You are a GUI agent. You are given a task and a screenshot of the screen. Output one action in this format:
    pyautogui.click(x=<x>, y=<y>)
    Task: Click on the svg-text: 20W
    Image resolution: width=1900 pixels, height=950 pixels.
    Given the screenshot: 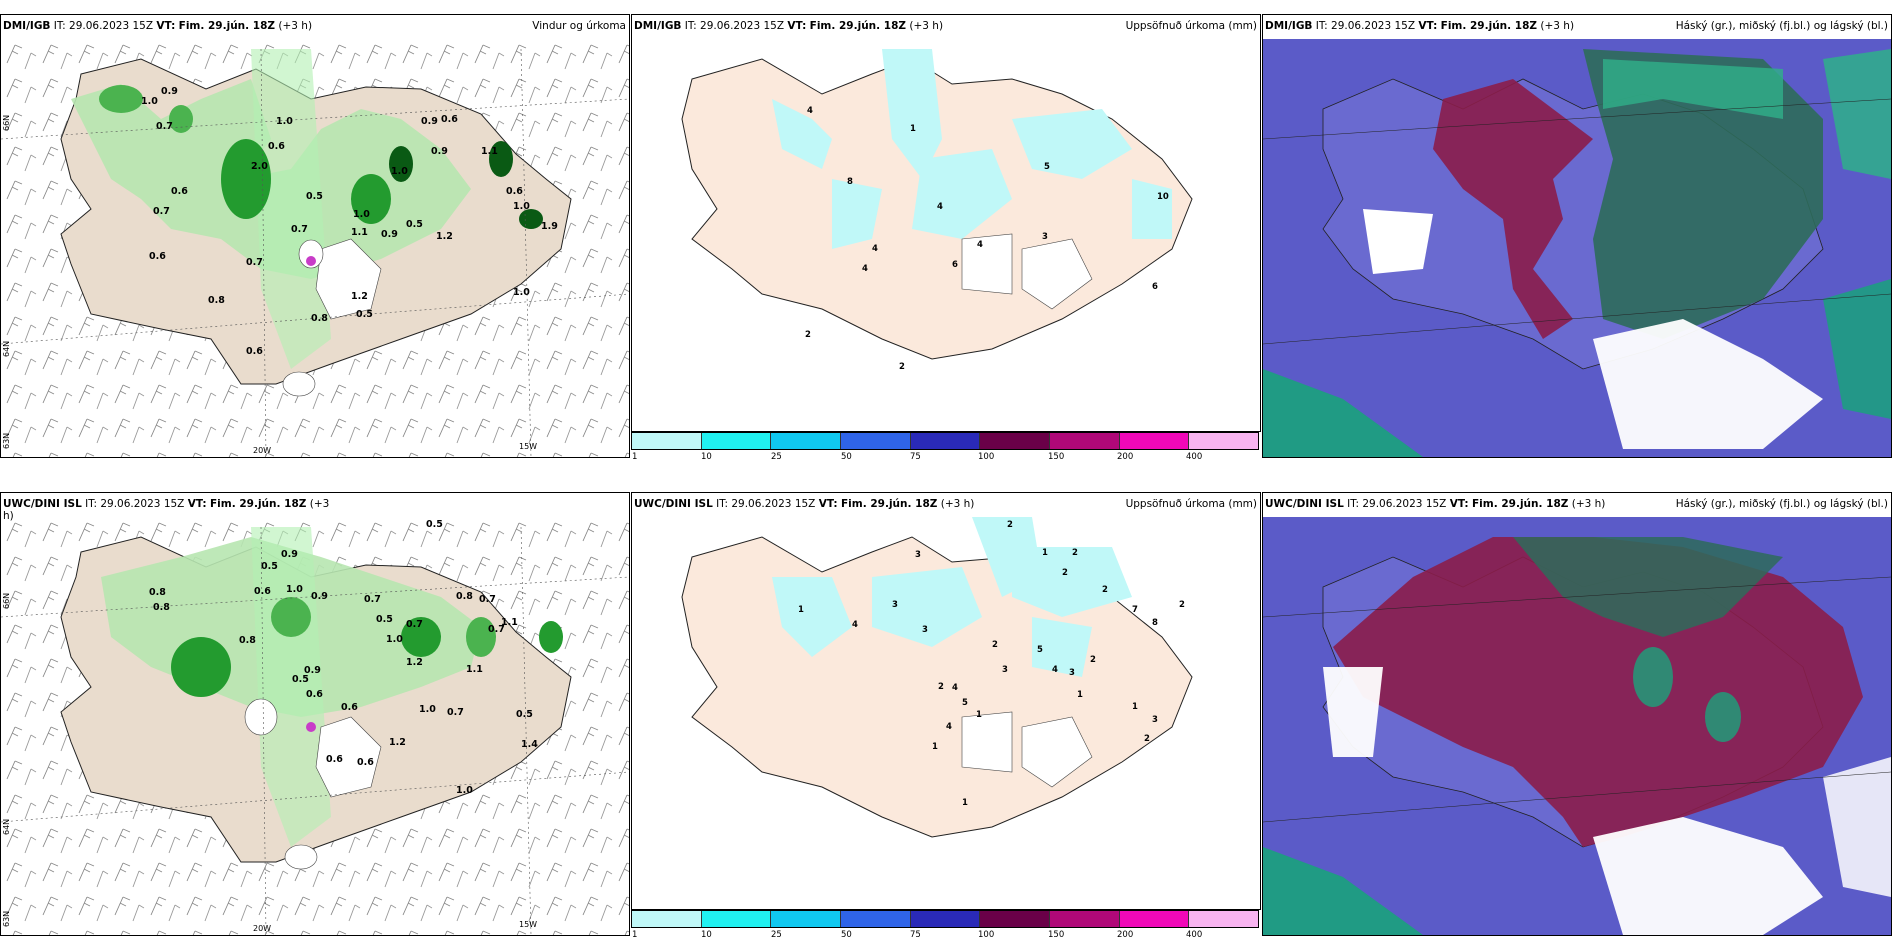 What is the action you would take?
    pyautogui.click(x=262, y=928)
    